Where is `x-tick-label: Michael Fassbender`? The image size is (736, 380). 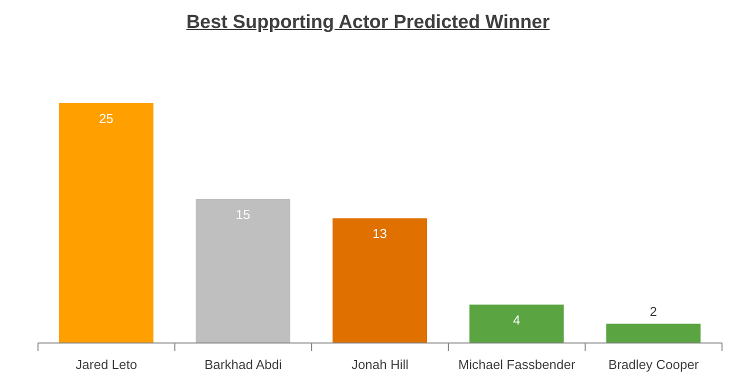
x-tick-label: Michael Fassbender is located at coordinates (517, 364).